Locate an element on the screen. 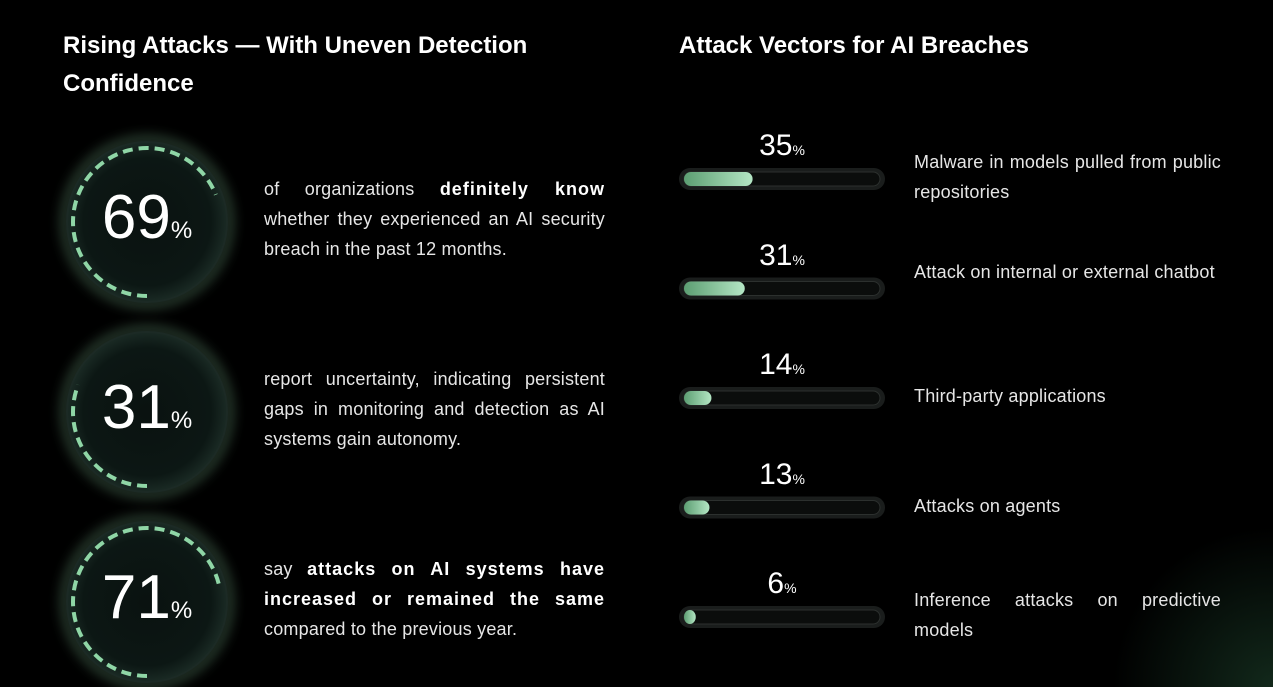 Image resolution: width=1273 pixels, height=687 pixels. category-label: Inference attacks on predictive models is located at coordinates (1067, 615).